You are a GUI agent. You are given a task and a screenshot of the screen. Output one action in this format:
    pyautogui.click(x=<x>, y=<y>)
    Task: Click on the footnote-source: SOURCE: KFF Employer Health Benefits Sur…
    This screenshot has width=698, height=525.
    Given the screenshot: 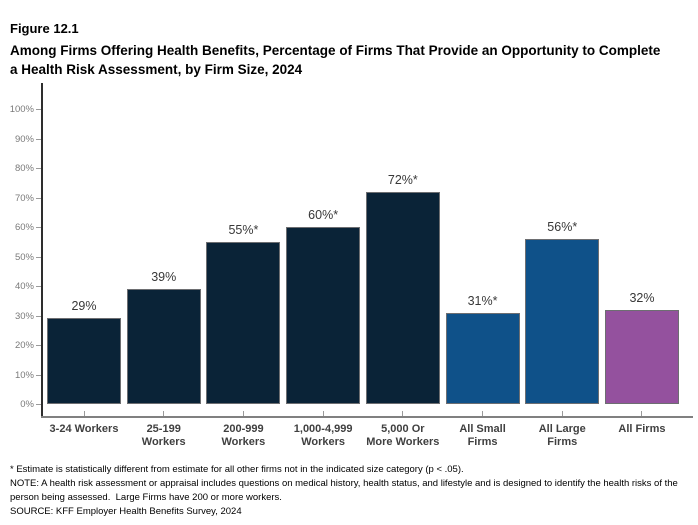 What is the action you would take?
    pyautogui.click(x=126, y=511)
    